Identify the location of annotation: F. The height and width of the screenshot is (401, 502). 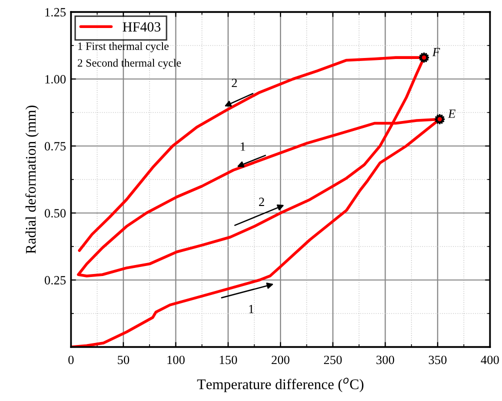
(436, 52).